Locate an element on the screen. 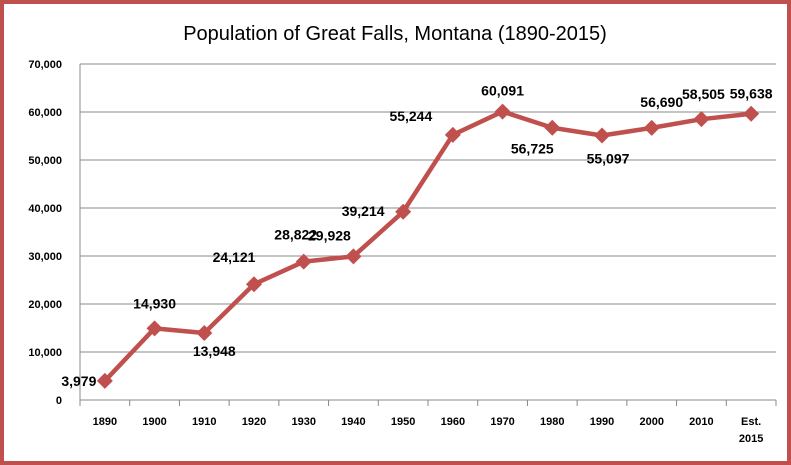 The width and height of the screenshot is (791, 465). x-tick-label: 1990 is located at coordinates (602, 422).